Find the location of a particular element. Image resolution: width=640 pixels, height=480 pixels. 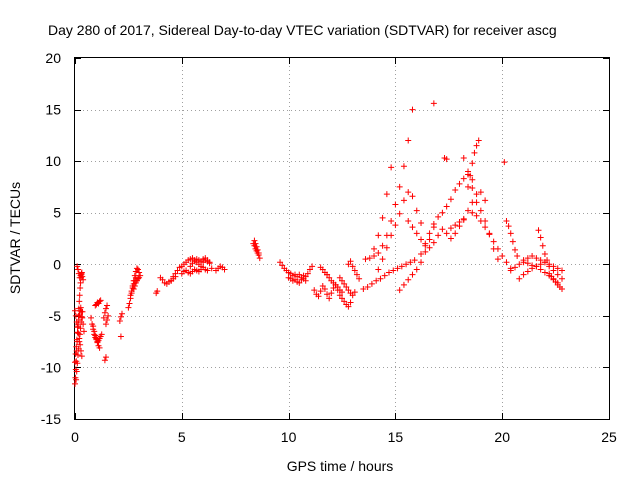

series-t6-f is located at coordinates (354, 270).